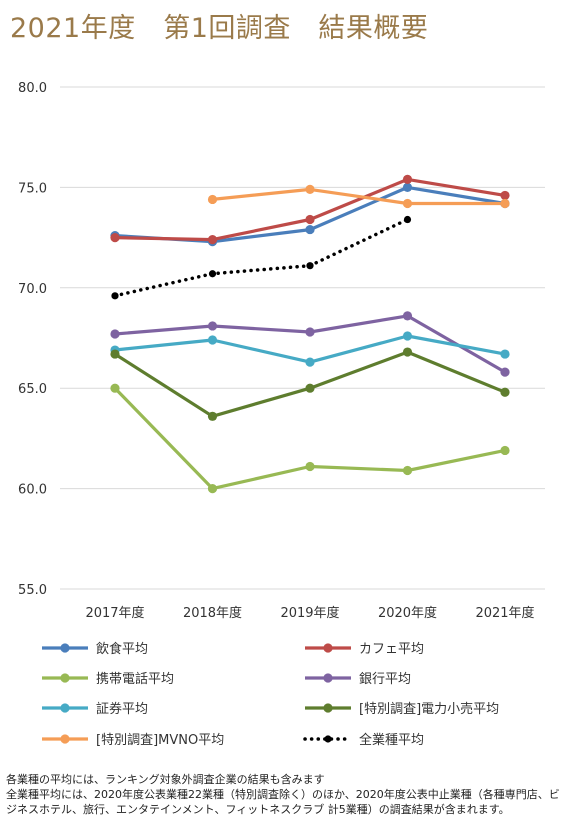 The image size is (574, 840). Describe the element at coordinates (122, 649) in the screenshot. I see `legend-label: 飲食平均` at that location.